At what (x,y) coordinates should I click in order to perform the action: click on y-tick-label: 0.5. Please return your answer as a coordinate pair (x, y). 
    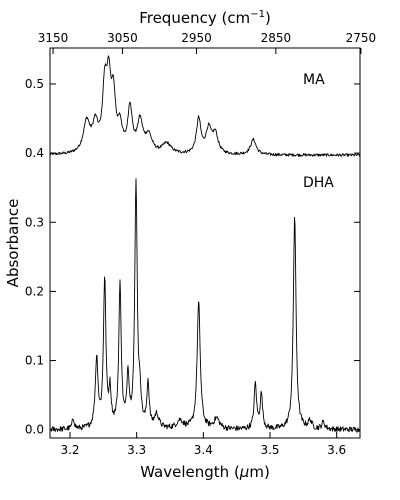
    Looking at the image, I should click on (34, 84).